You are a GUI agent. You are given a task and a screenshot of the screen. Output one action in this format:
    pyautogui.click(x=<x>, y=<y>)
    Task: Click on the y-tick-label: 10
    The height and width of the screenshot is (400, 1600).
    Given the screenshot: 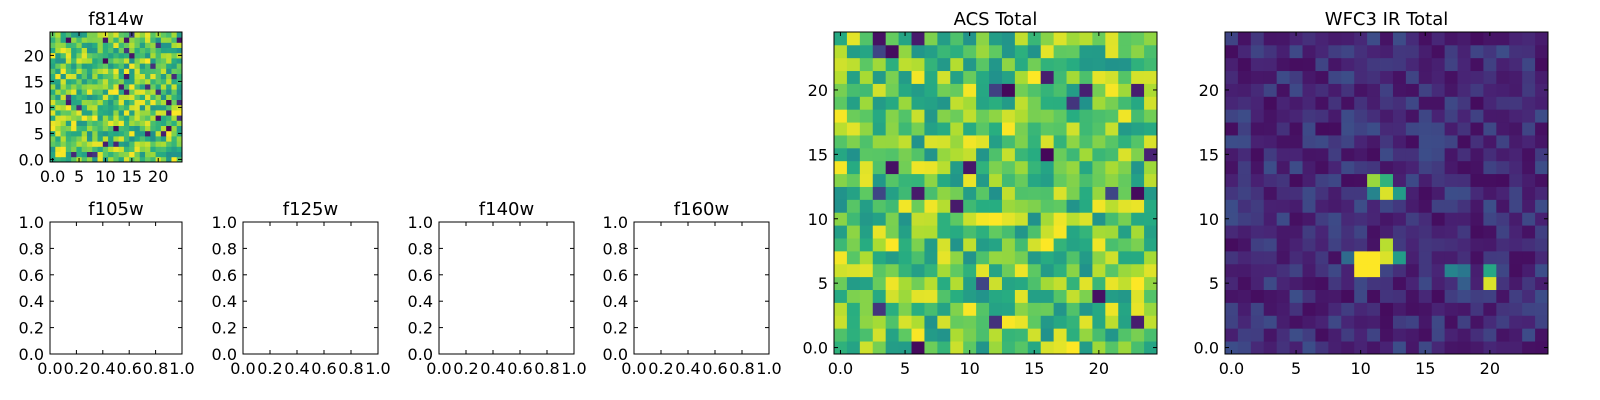 What is the action you would take?
    pyautogui.click(x=1209, y=219)
    